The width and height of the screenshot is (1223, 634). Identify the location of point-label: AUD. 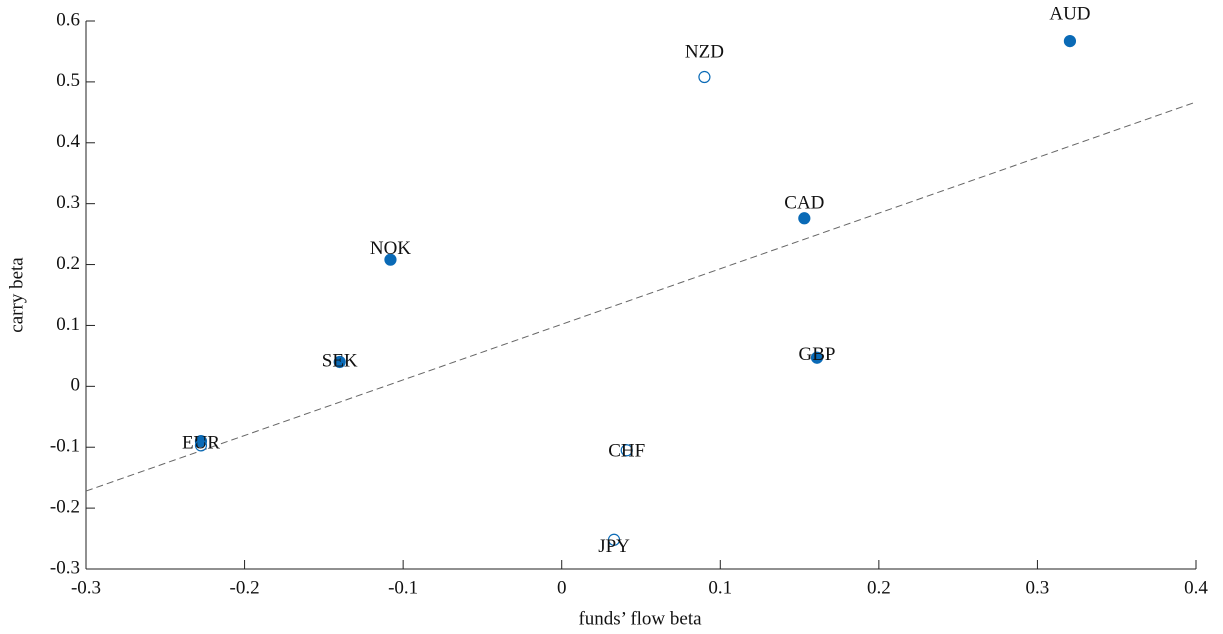
(1069, 13).